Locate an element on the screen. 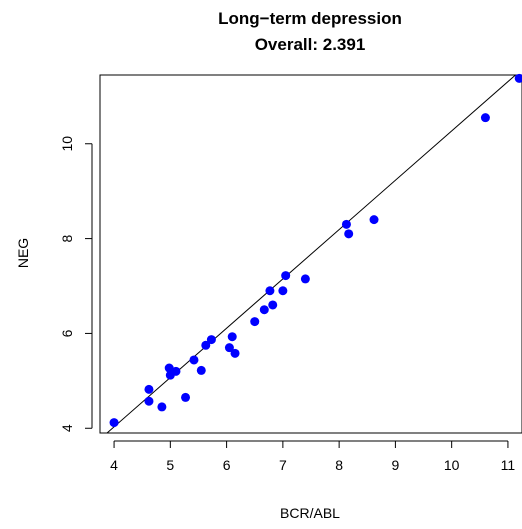 The height and width of the screenshot is (529, 522). y-tick-label-4: 4 is located at coordinates (67, 428).